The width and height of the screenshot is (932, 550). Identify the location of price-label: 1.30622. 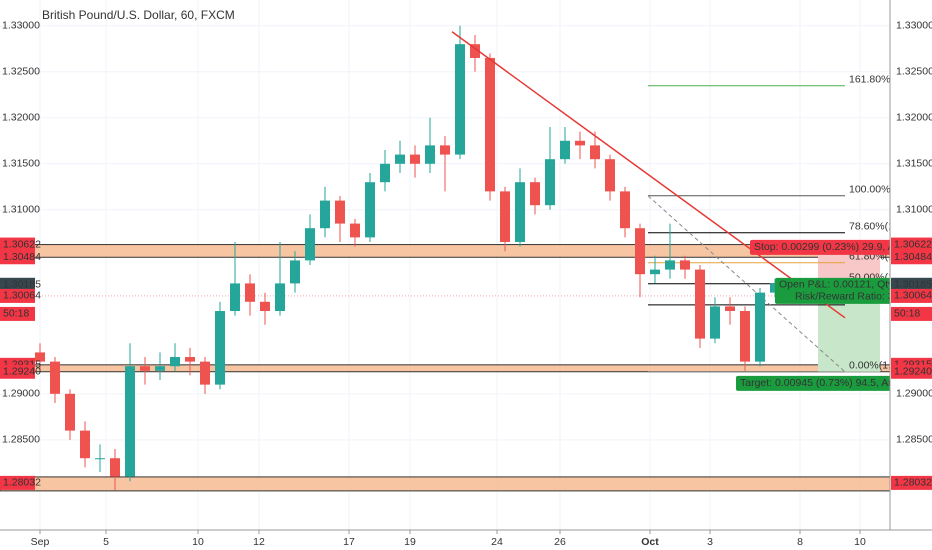
(913, 244).